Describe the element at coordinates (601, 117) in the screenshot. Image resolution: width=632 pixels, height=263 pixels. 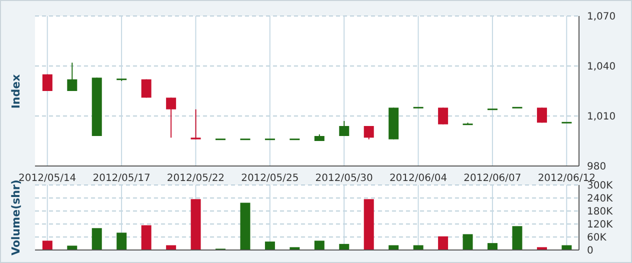
I see `y-tick-label: 1,010` at that location.